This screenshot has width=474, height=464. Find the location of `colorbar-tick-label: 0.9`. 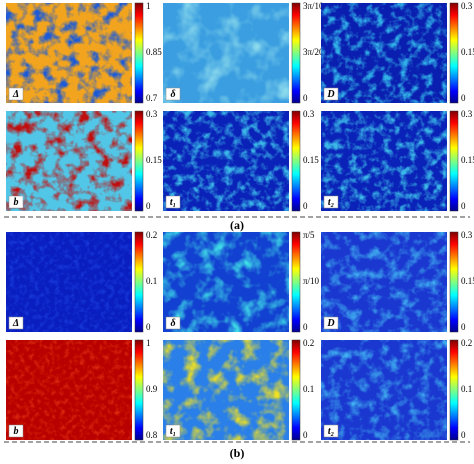

colorbar-tick-label: 0.9 is located at coordinates (152, 389).